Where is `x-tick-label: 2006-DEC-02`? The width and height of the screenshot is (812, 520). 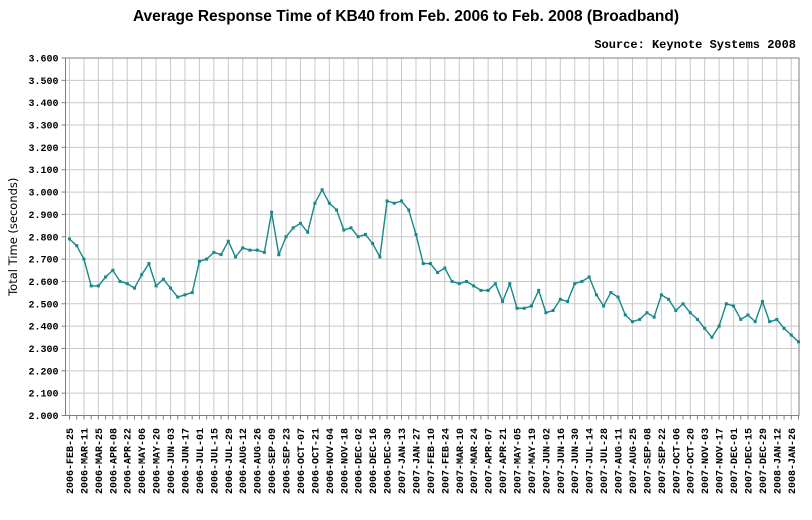 x-tick-label: 2006-DEC-02 is located at coordinates (360, 461).